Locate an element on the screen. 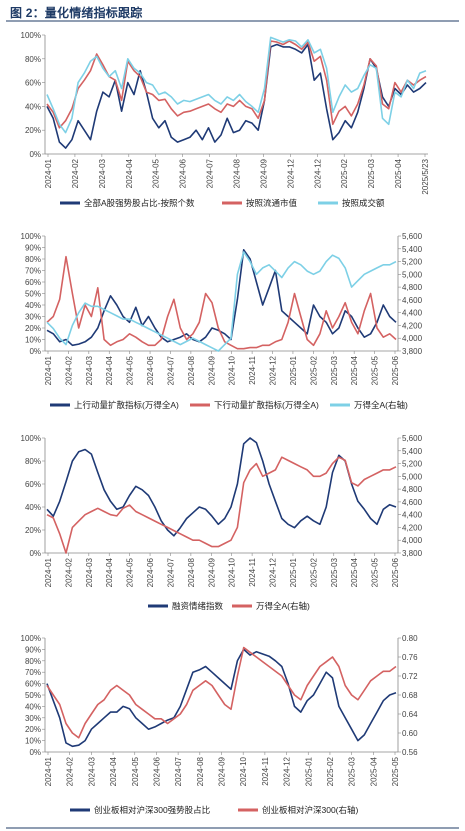  x-axis-tick-label: 2024-05 is located at coordinates (135, 771).